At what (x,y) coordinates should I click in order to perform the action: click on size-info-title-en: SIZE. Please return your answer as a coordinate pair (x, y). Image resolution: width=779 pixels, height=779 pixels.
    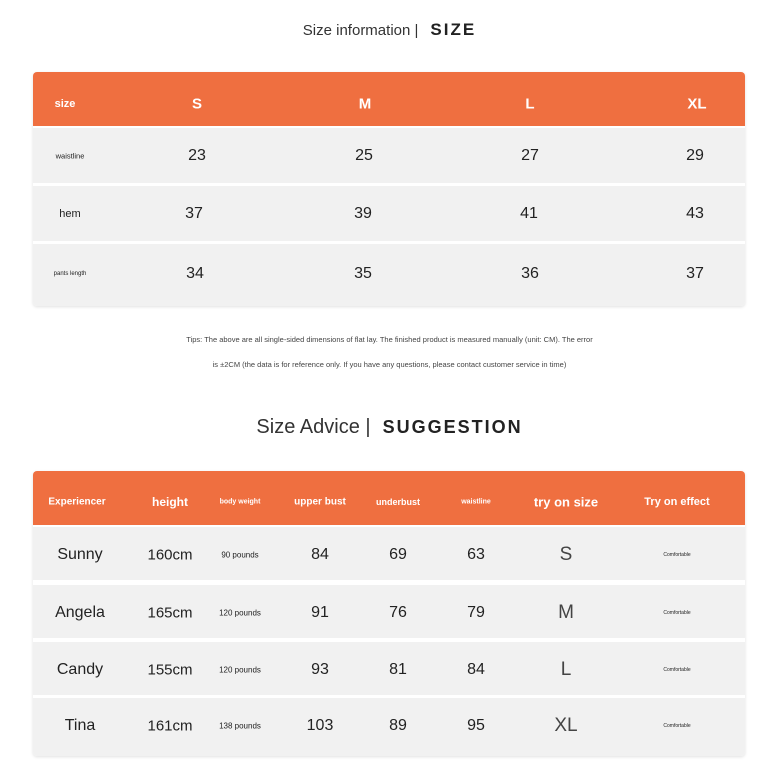
    Looking at the image, I should click on (453, 29).